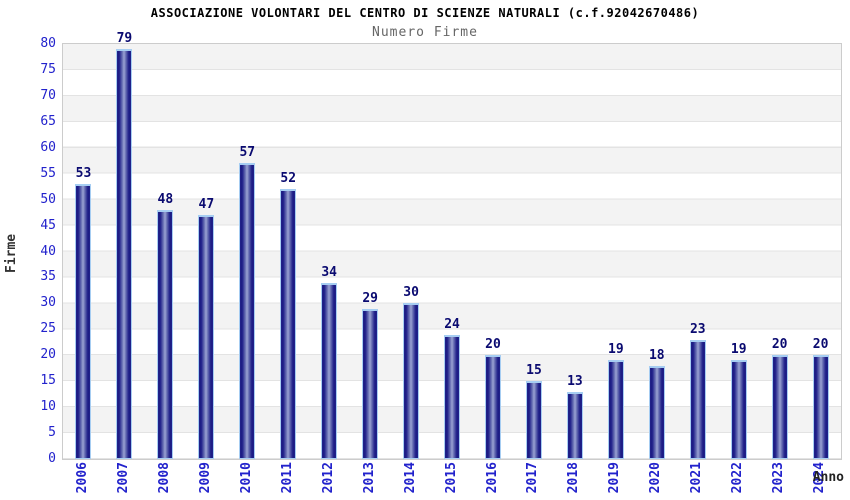 The width and height of the screenshot is (850, 500). I want to click on y-tick-label: 50, so click(48, 199).